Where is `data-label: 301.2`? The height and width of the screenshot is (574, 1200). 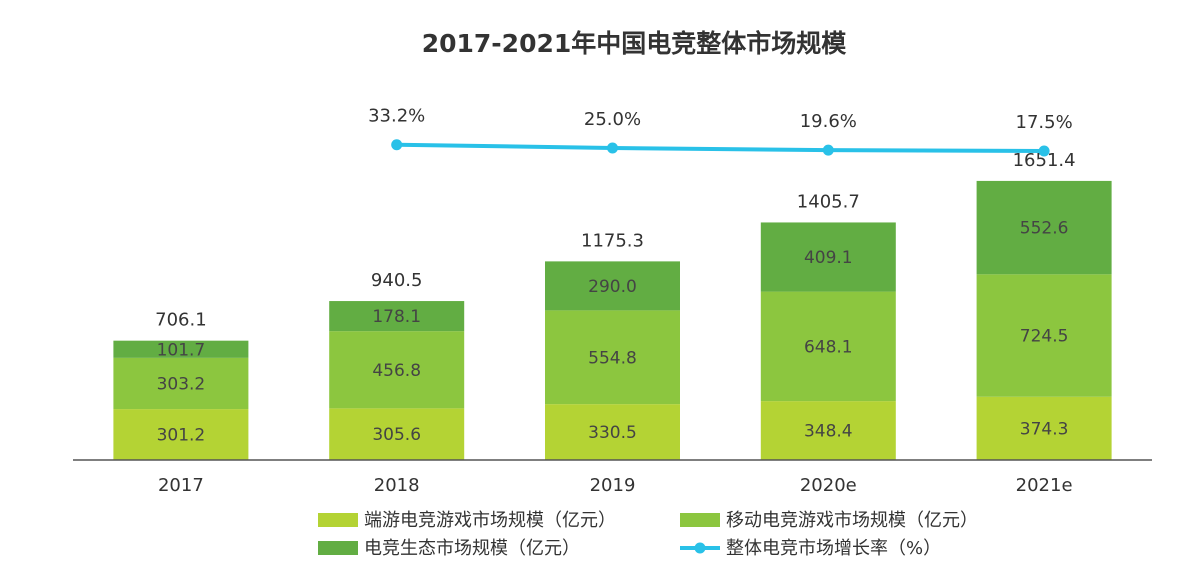 data-label: 301.2 is located at coordinates (181, 436).